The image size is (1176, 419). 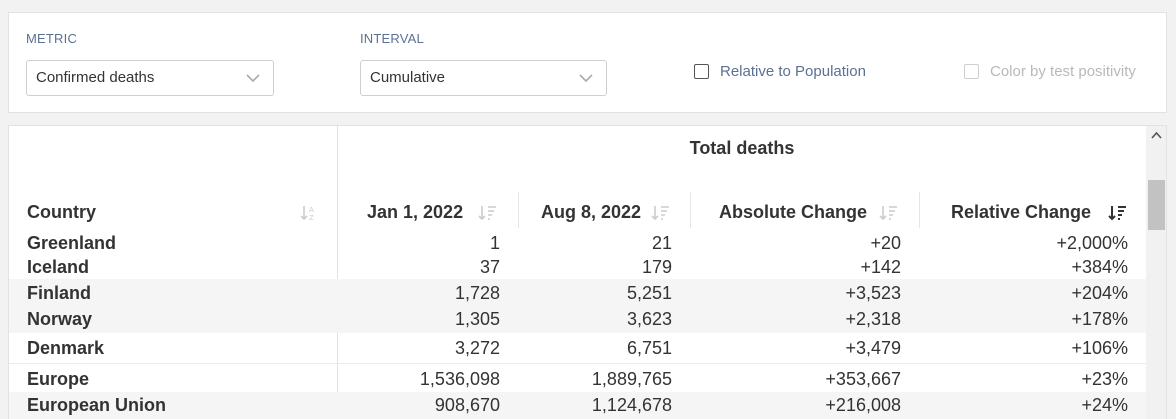 I want to click on sort-descending-icon, so click(x=1117, y=213).